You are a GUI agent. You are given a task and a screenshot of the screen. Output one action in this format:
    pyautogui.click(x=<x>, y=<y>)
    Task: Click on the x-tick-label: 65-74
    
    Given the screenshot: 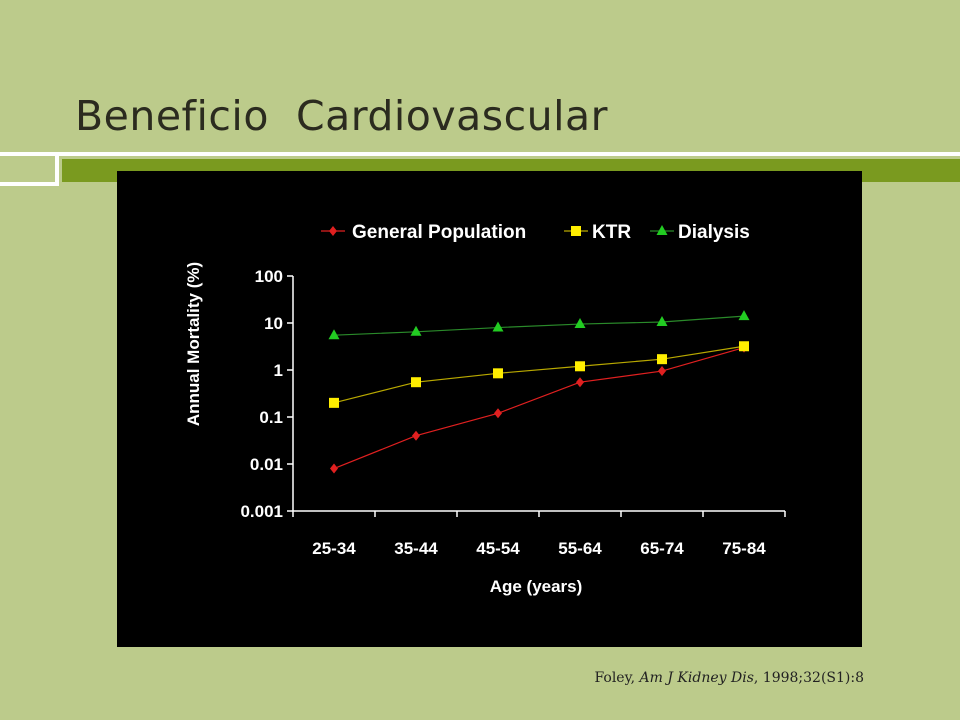 What is the action you would take?
    pyautogui.click(x=662, y=548)
    